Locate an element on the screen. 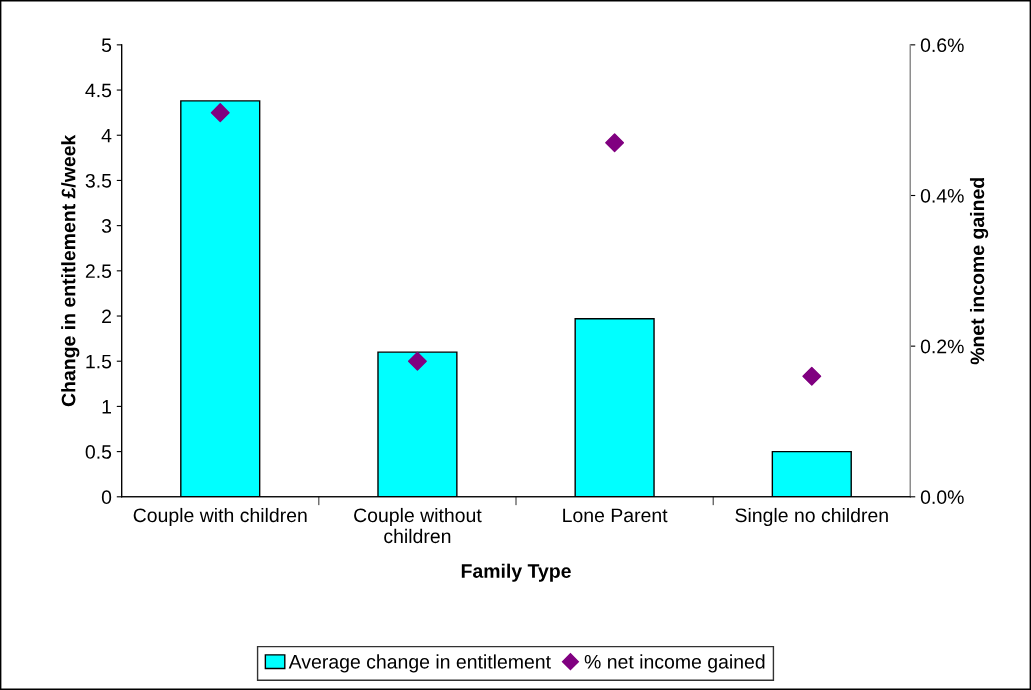 Image resolution: width=1031 pixels, height=690 pixels. y-tick-label: 1 is located at coordinates (106, 407).